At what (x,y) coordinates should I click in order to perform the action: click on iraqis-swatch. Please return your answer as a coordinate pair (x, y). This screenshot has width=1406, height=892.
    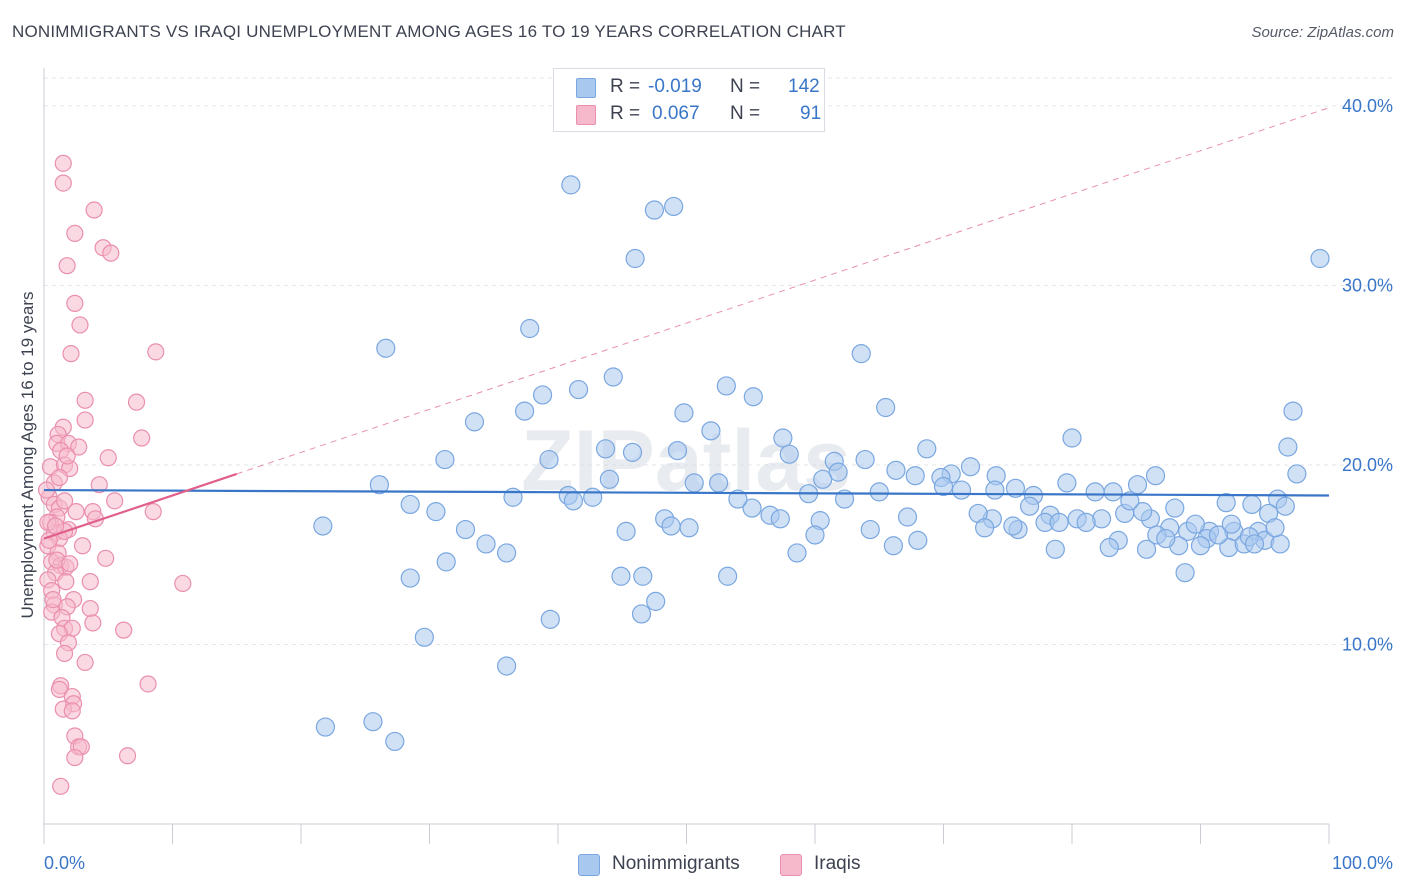
    Looking at the image, I should click on (791, 865).